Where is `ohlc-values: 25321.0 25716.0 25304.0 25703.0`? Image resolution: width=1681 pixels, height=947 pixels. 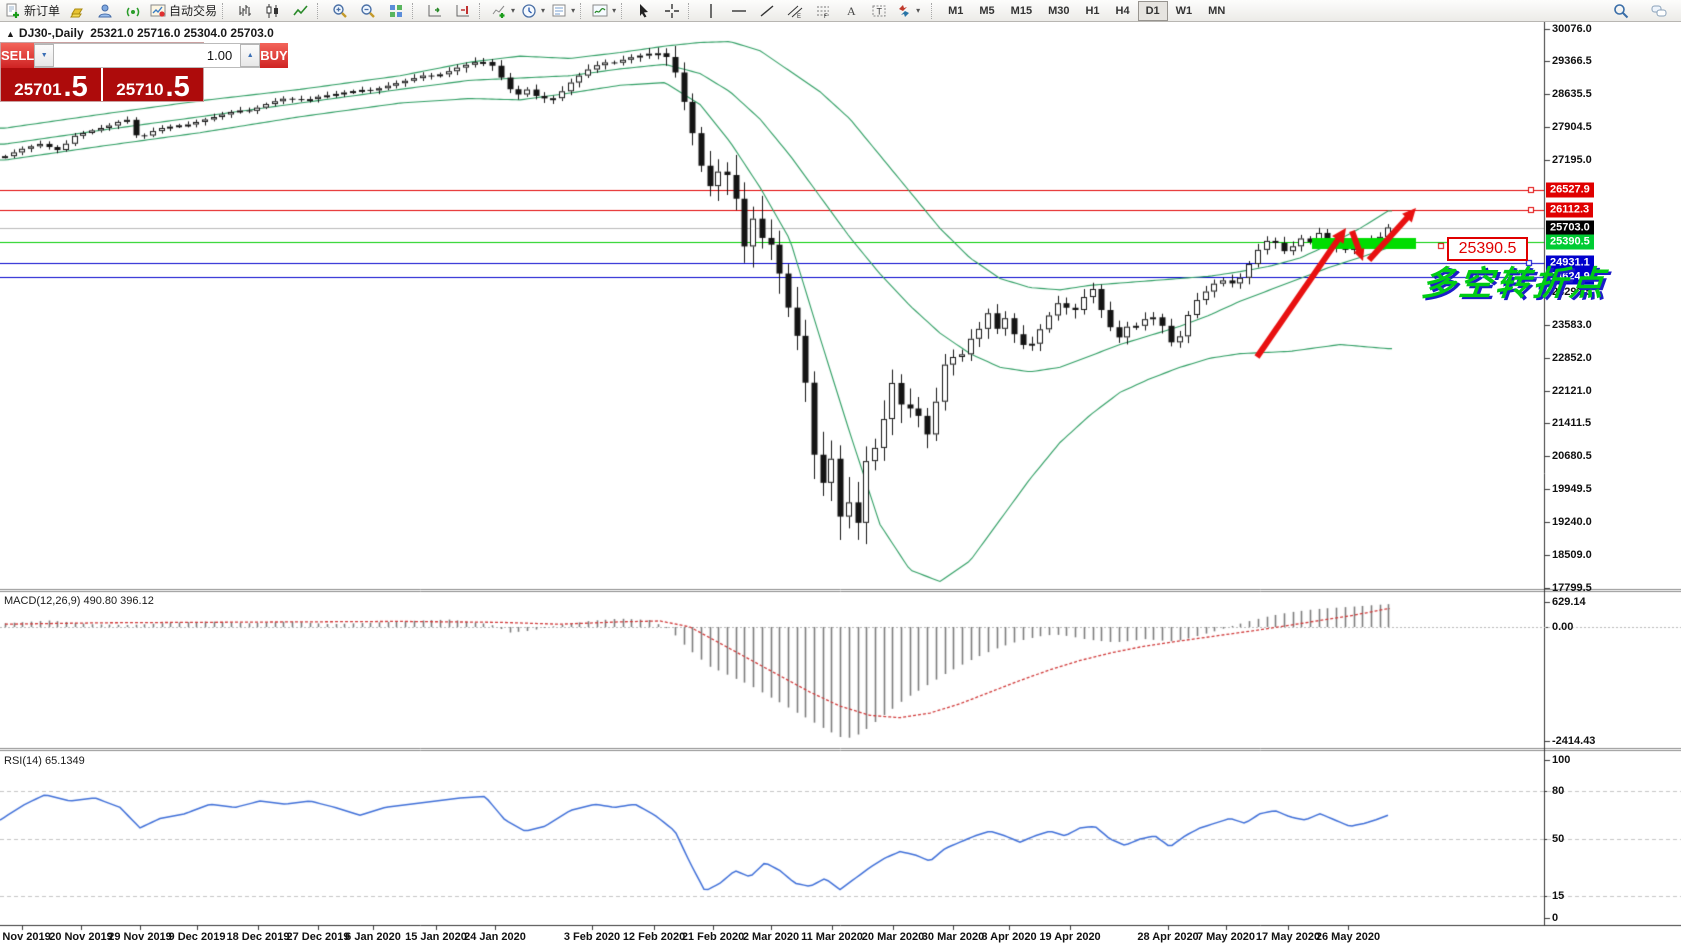
ohlc-values: 25321.0 25716.0 25304.0 25703.0 is located at coordinates (182, 33).